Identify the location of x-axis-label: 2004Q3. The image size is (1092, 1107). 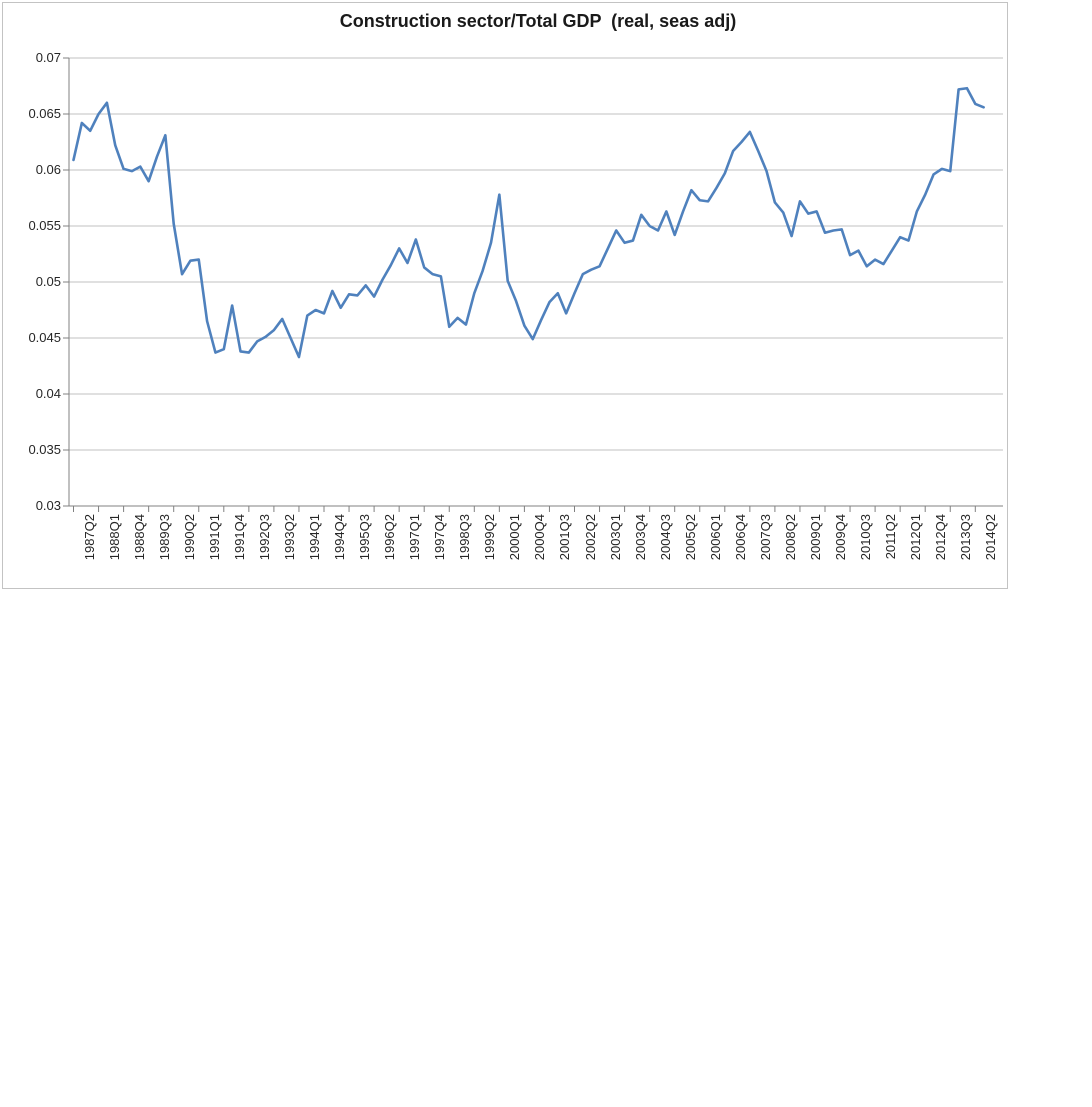
(665, 537).